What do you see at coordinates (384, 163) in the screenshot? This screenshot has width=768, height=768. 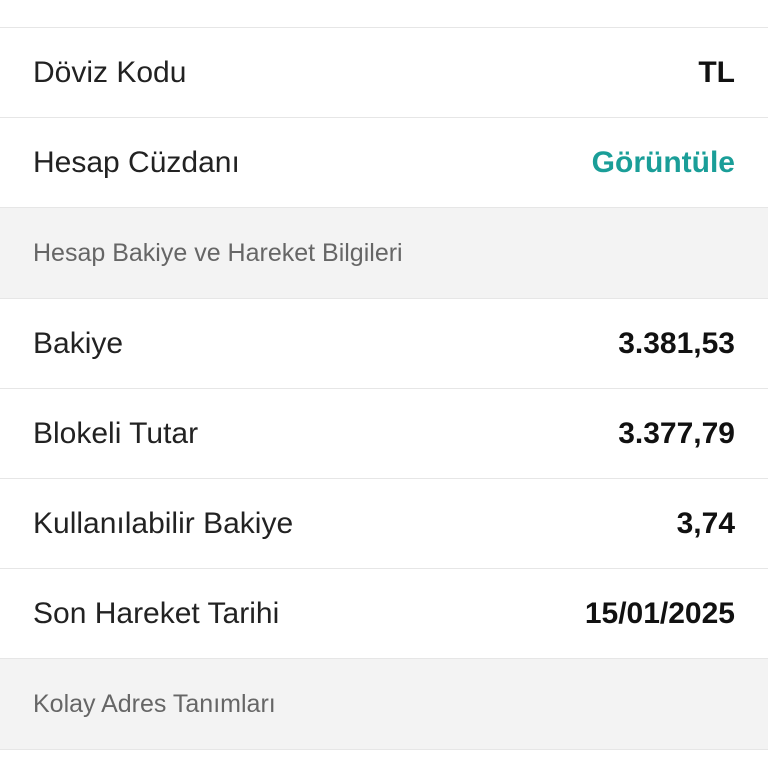 I see `row-account-wallet: Hesap Cüzdanı Görüntüle` at bounding box center [384, 163].